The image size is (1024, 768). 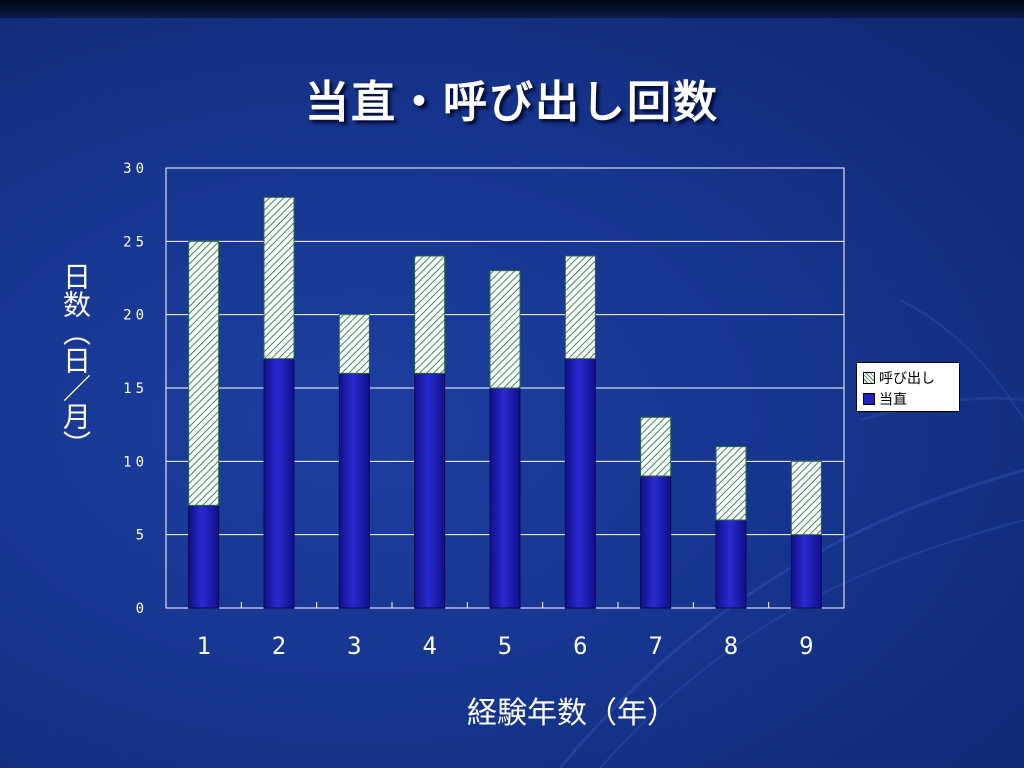 What do you see at coordinates (135, 169) in the screenshot?
I see `y-tick-label: 30` at bounding box center [135, 169].